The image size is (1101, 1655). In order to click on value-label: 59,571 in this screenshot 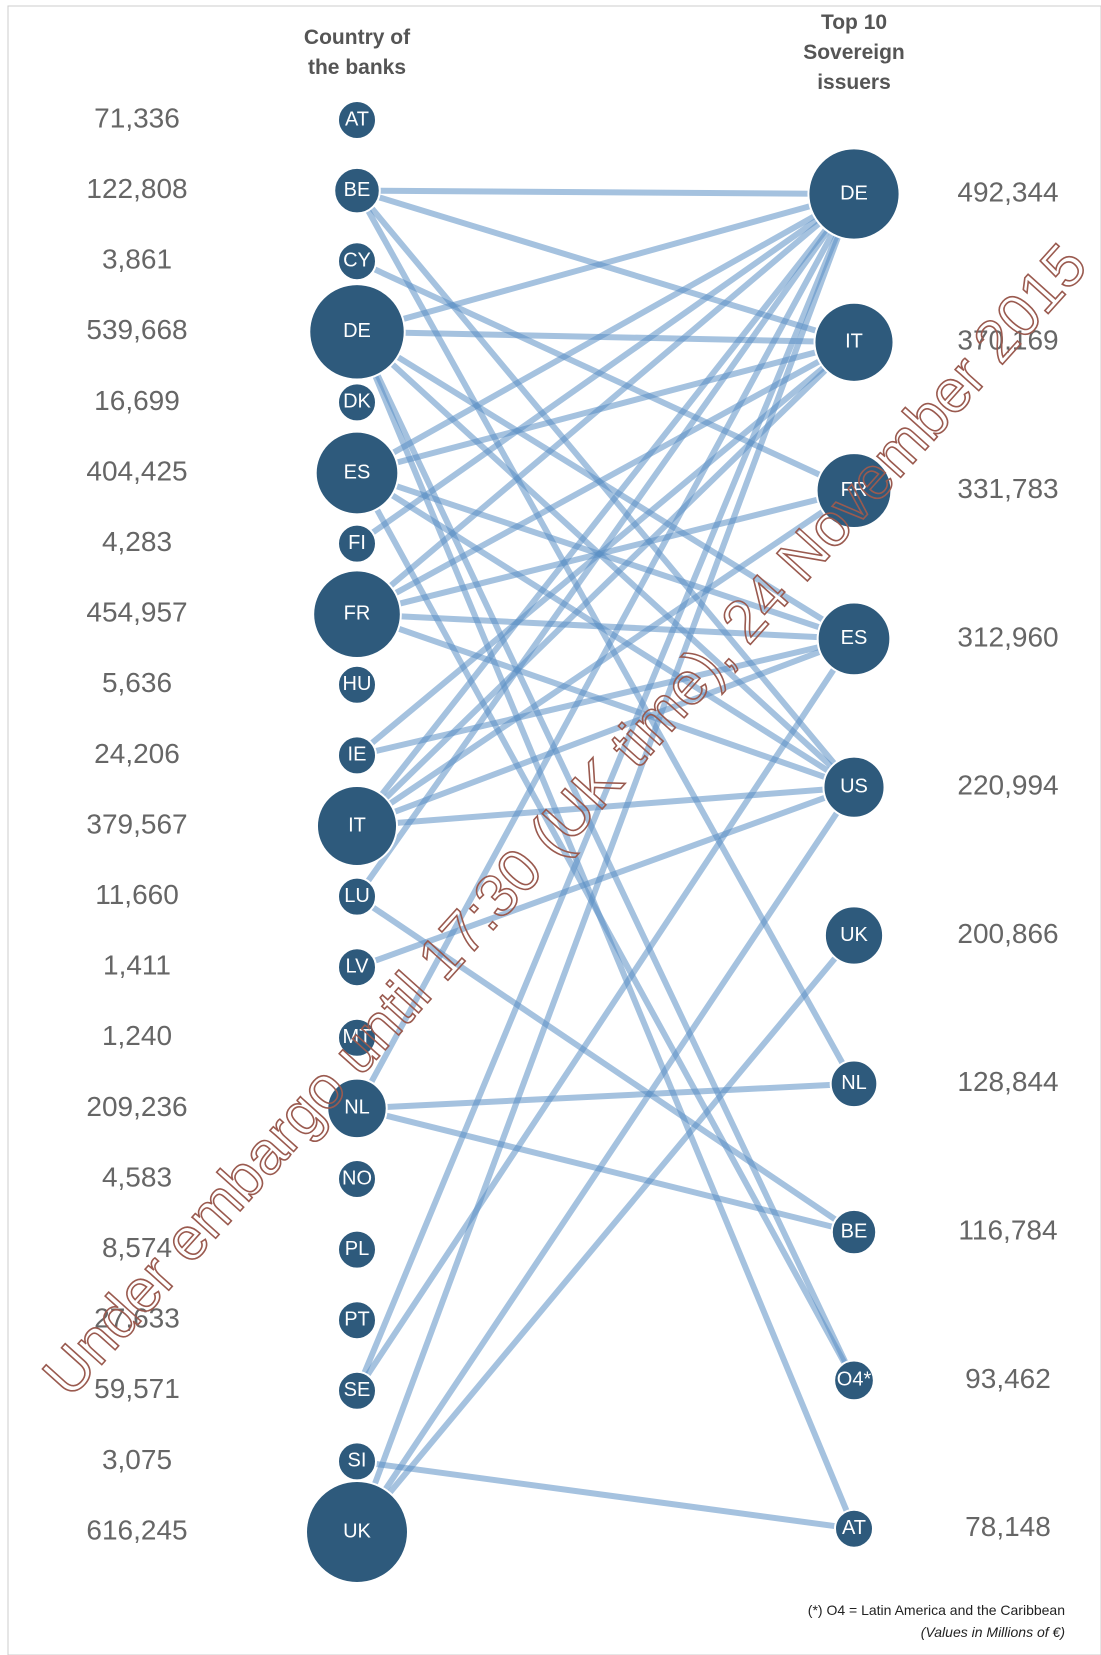, I will do `click(137, 1388)`.